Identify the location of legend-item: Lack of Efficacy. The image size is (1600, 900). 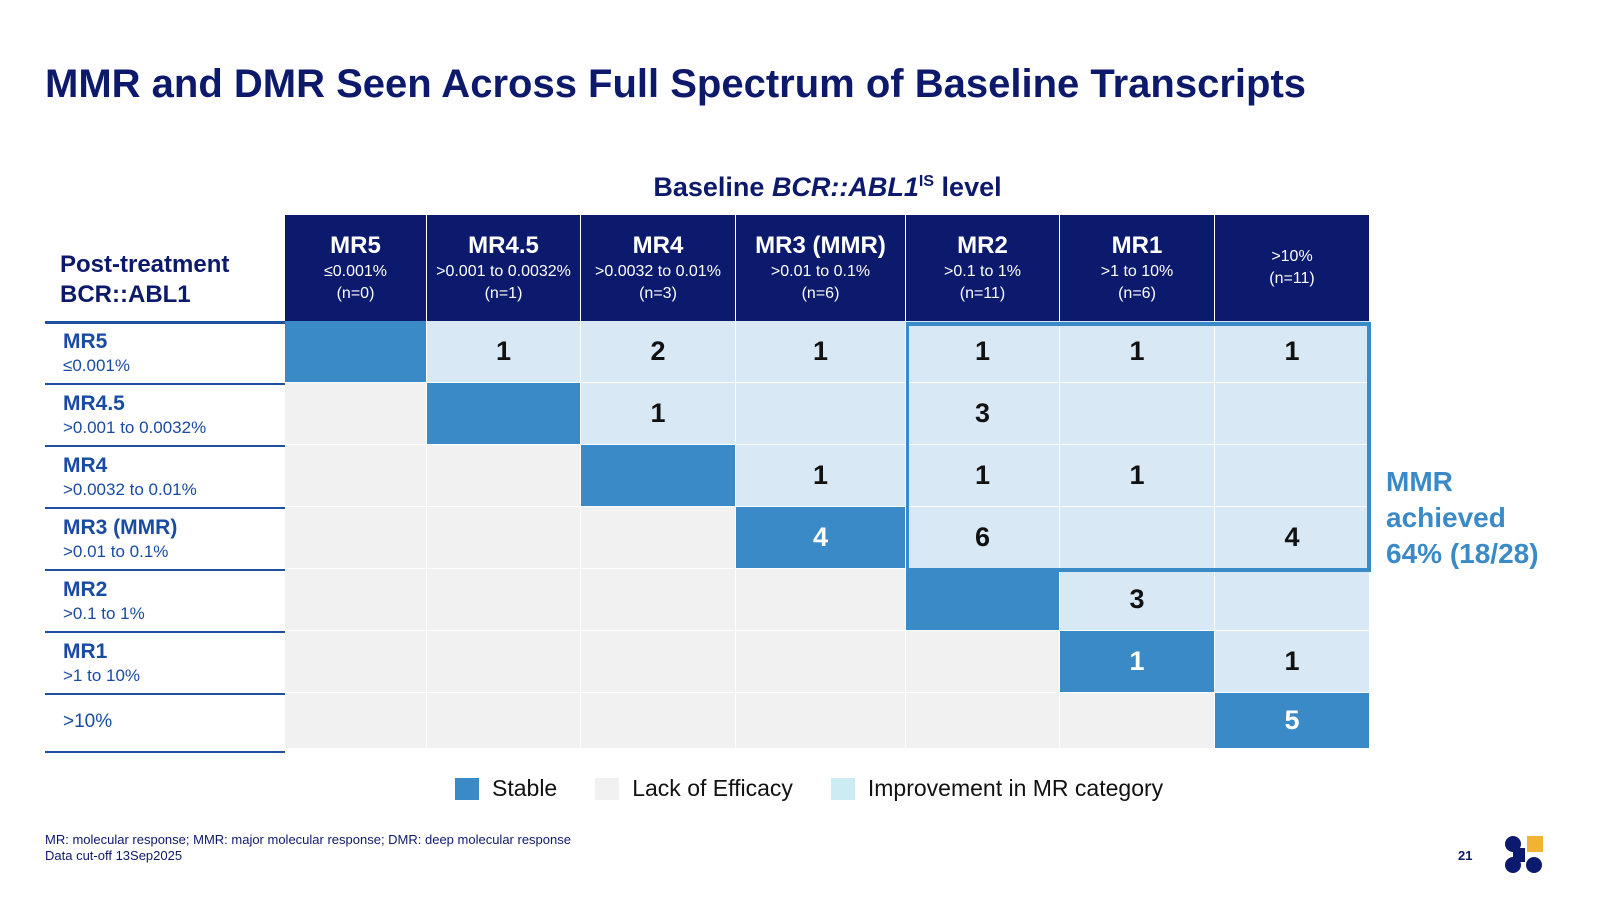
(694, 788).